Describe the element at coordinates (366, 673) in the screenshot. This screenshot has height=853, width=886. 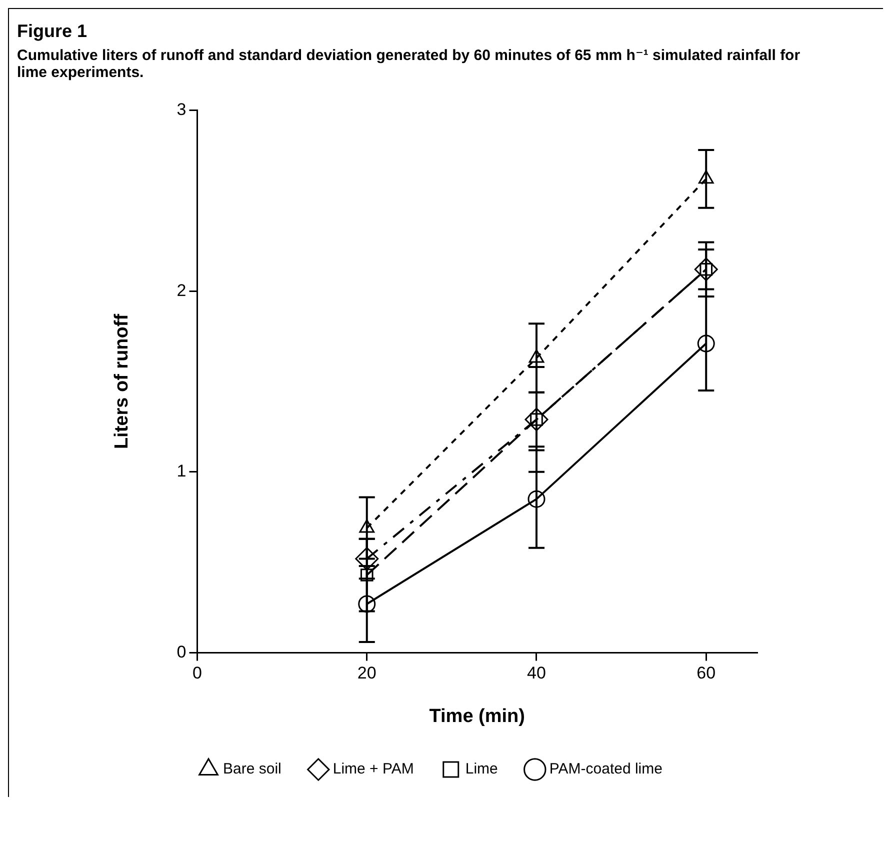
I see `x-tick-label: 20` at that location.